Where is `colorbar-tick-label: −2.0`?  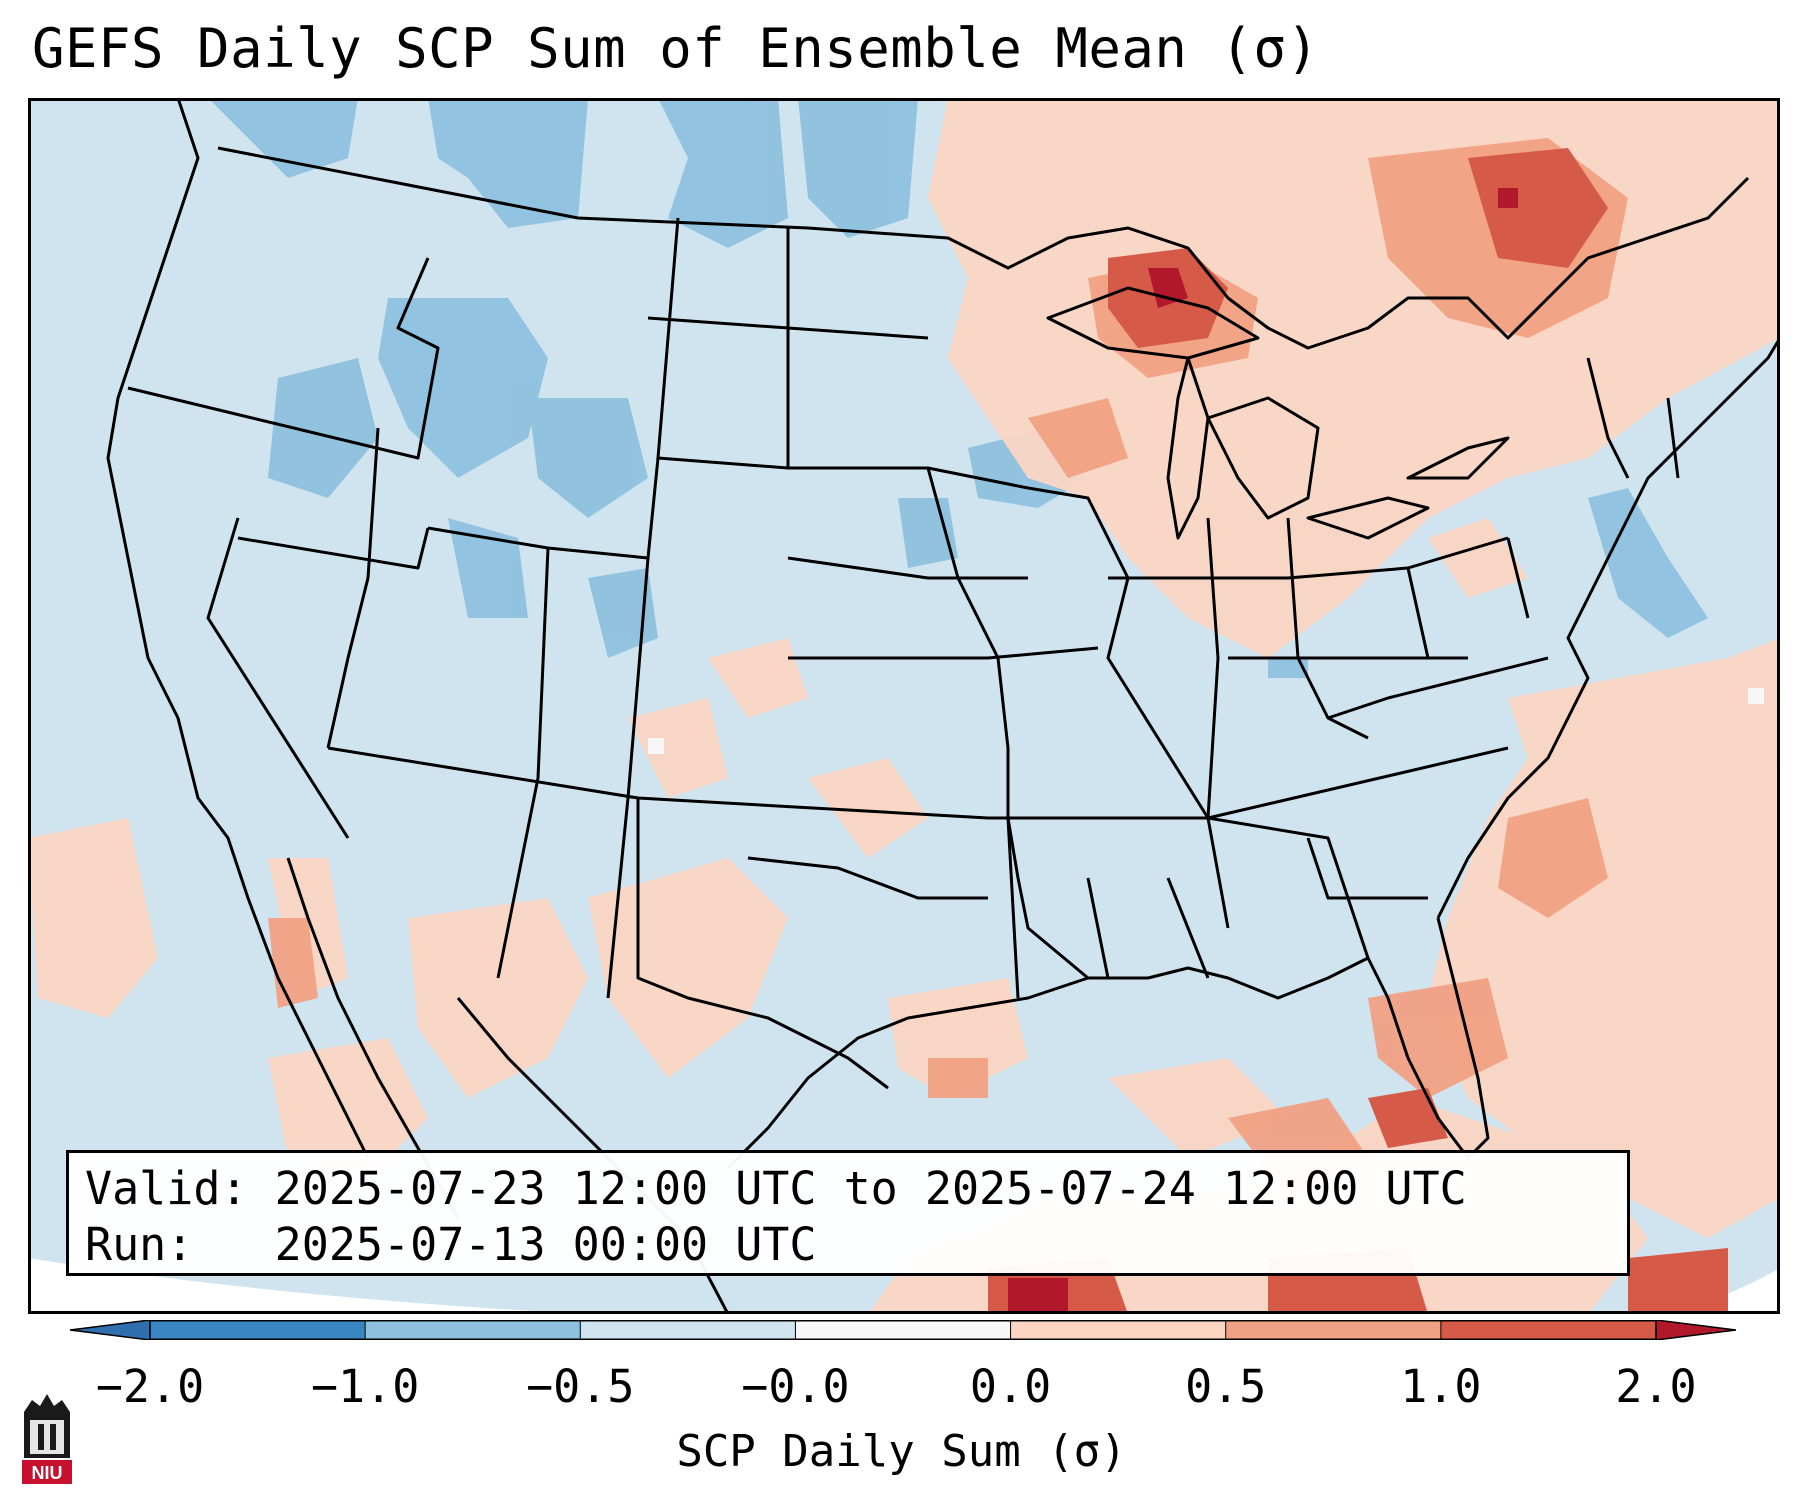 colorbar-tick-label: −2.0 is located at coordinates (150, 1386).